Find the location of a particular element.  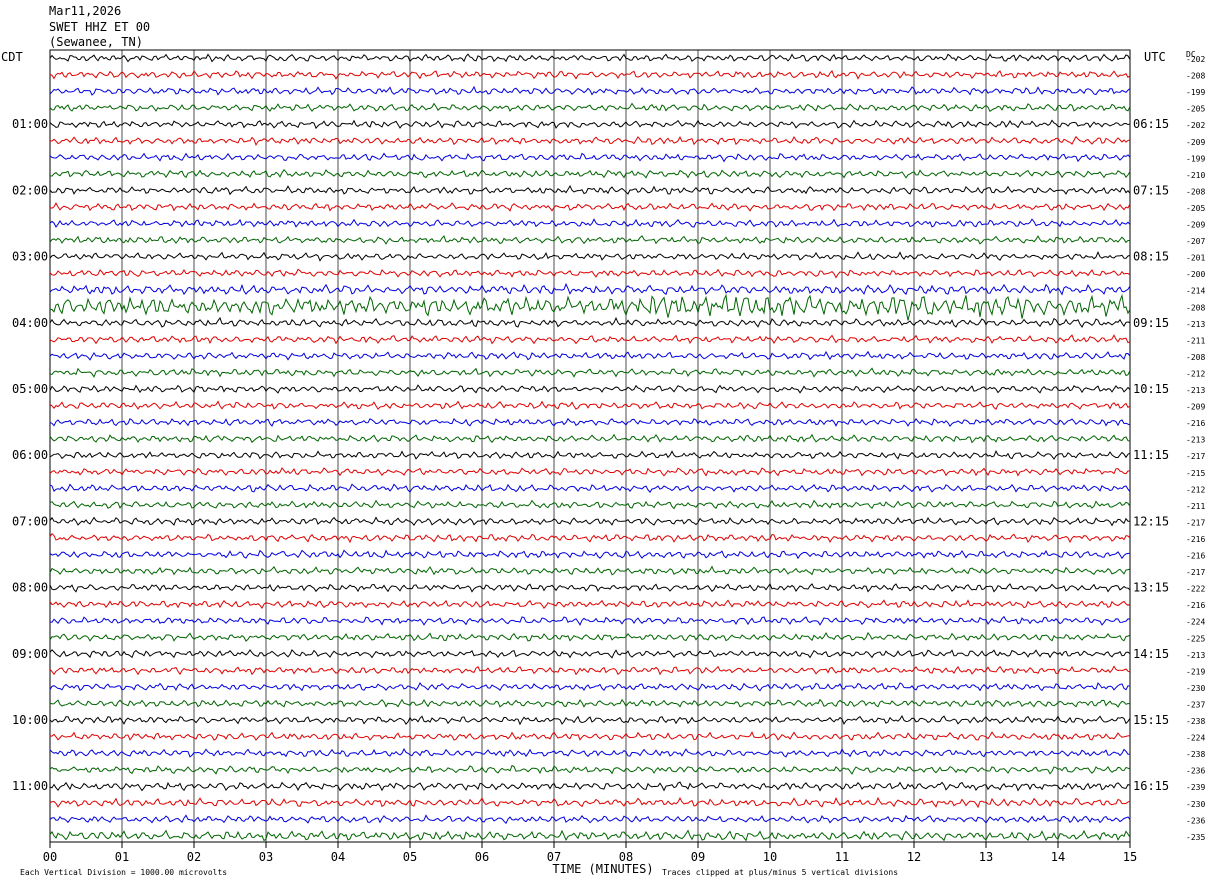

utc-hour-label: 12:15 is located at coordinates (1151, 521).